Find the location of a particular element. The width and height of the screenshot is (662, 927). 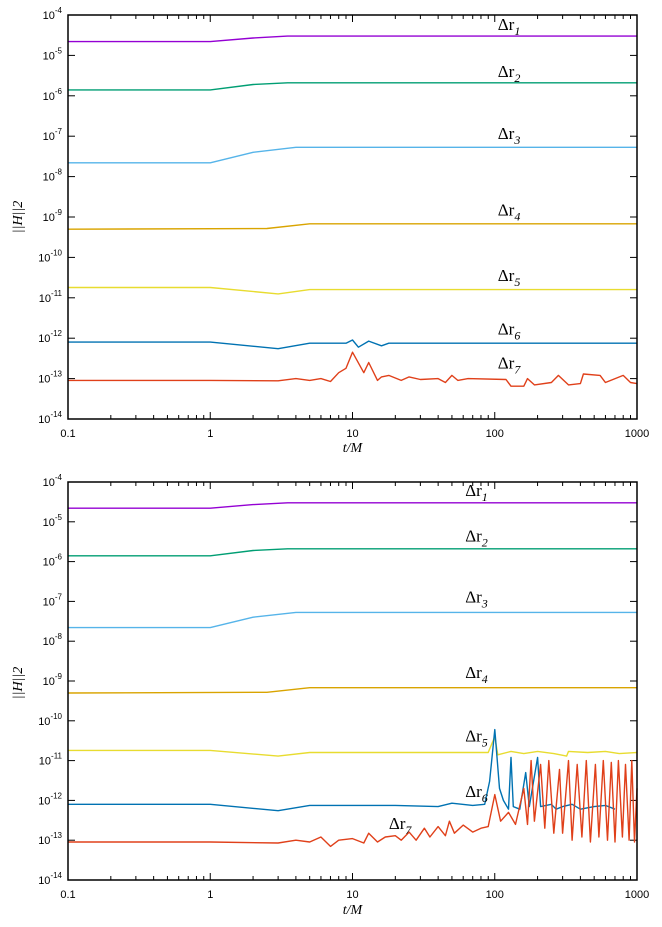

y-tick-label: 10⁻⁶ is located at coordinates (53, 95).